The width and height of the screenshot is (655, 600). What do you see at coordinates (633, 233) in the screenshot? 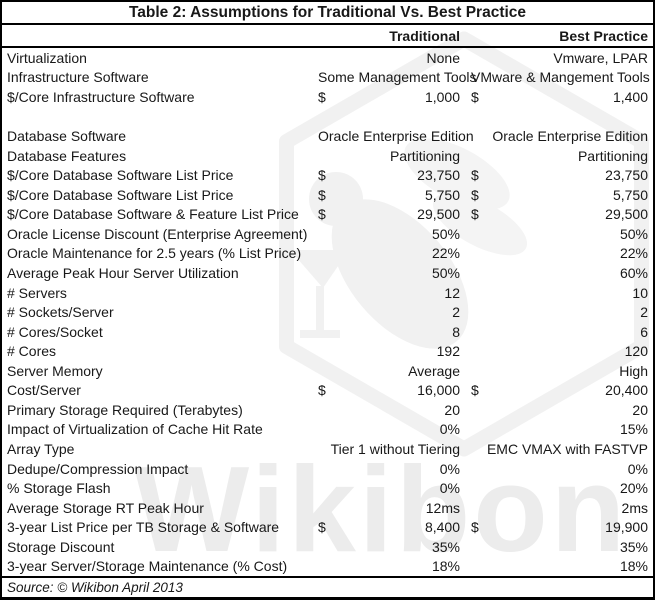
I see `best-practice-value-text: 50%` at bounding box center [633, 233].